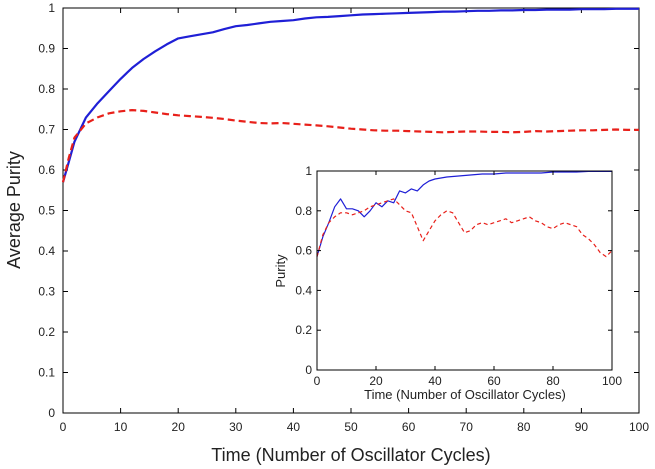  What do you see at coordinates (179, 427) in the screenshot?
I see `main-x-tick-label: 20` at bounding box center [179, 427].